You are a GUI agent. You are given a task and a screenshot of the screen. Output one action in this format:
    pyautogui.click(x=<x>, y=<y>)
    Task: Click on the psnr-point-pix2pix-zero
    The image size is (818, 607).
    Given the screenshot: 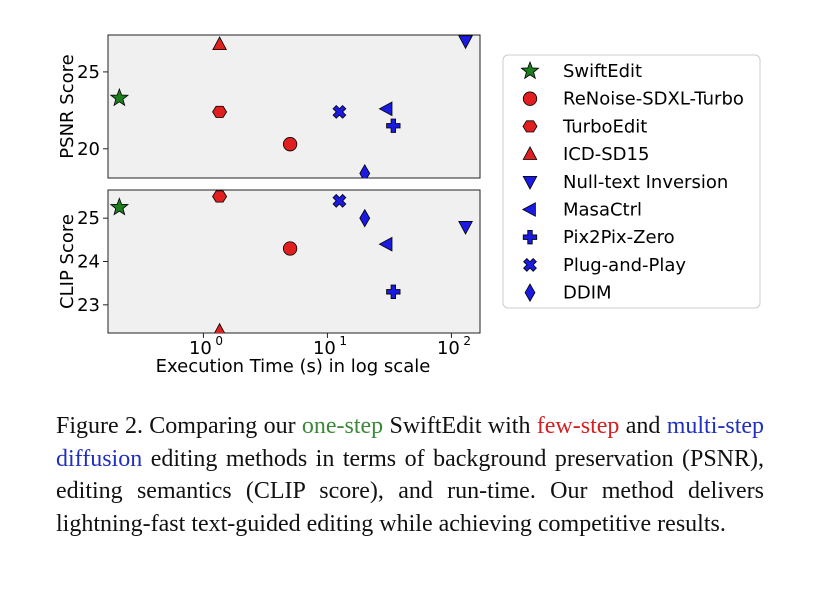 What is the action you would take?
    pyautogui.click(x=393, y=125)
    